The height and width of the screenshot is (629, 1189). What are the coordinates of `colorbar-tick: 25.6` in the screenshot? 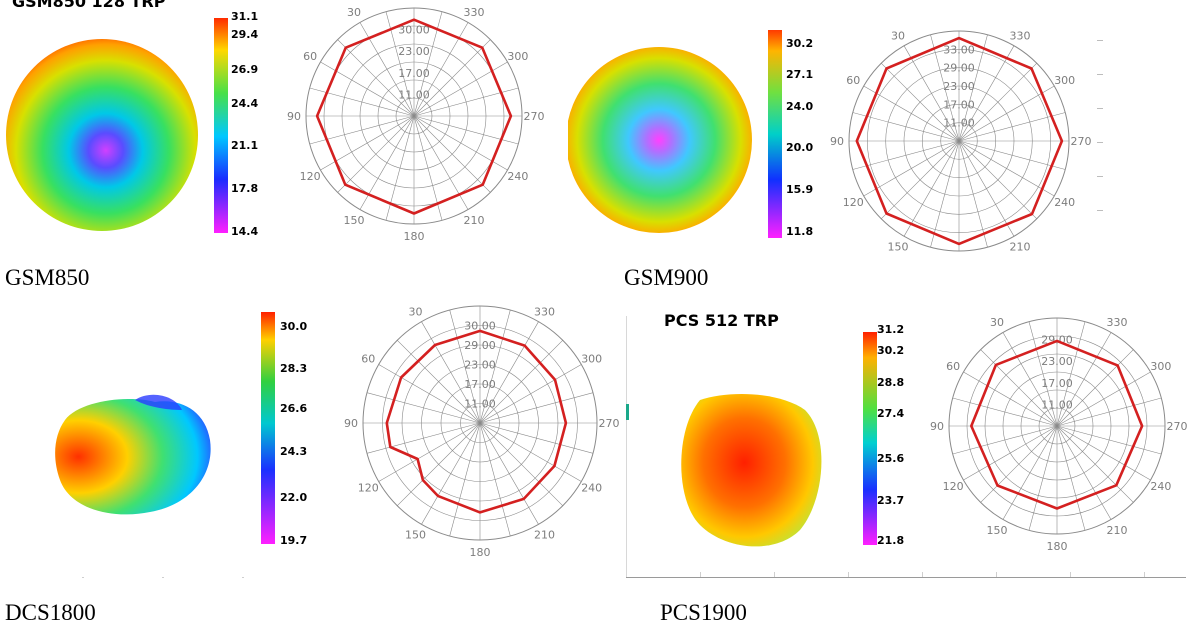 It's located at (891, 458).